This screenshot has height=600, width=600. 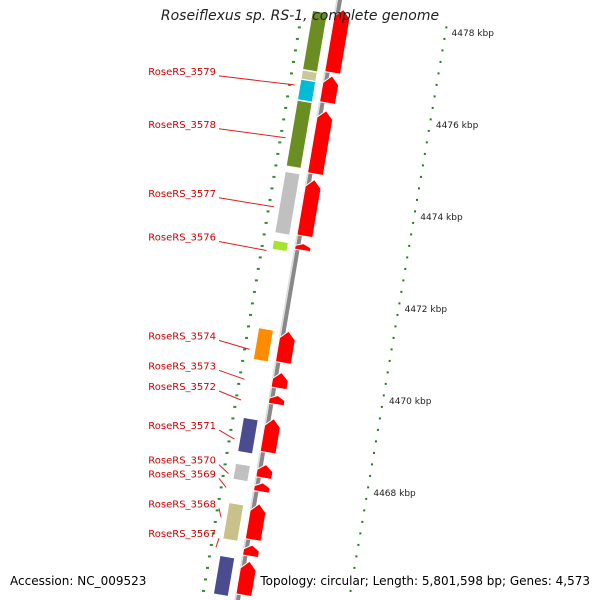 What do you see at coordinates (457, 126) in the screenshot?
I see `ruler-label: 4476 kbp` at bounding box center [457, 126].